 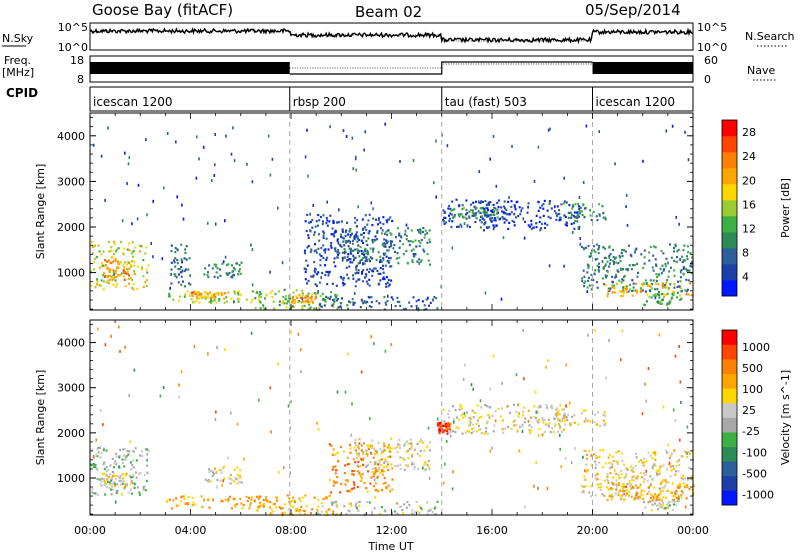 What do you see at coordinates (756, 347) in the screenshot?
I see `colorbar-tick-label: 1000` at bounding box center [756, 347].